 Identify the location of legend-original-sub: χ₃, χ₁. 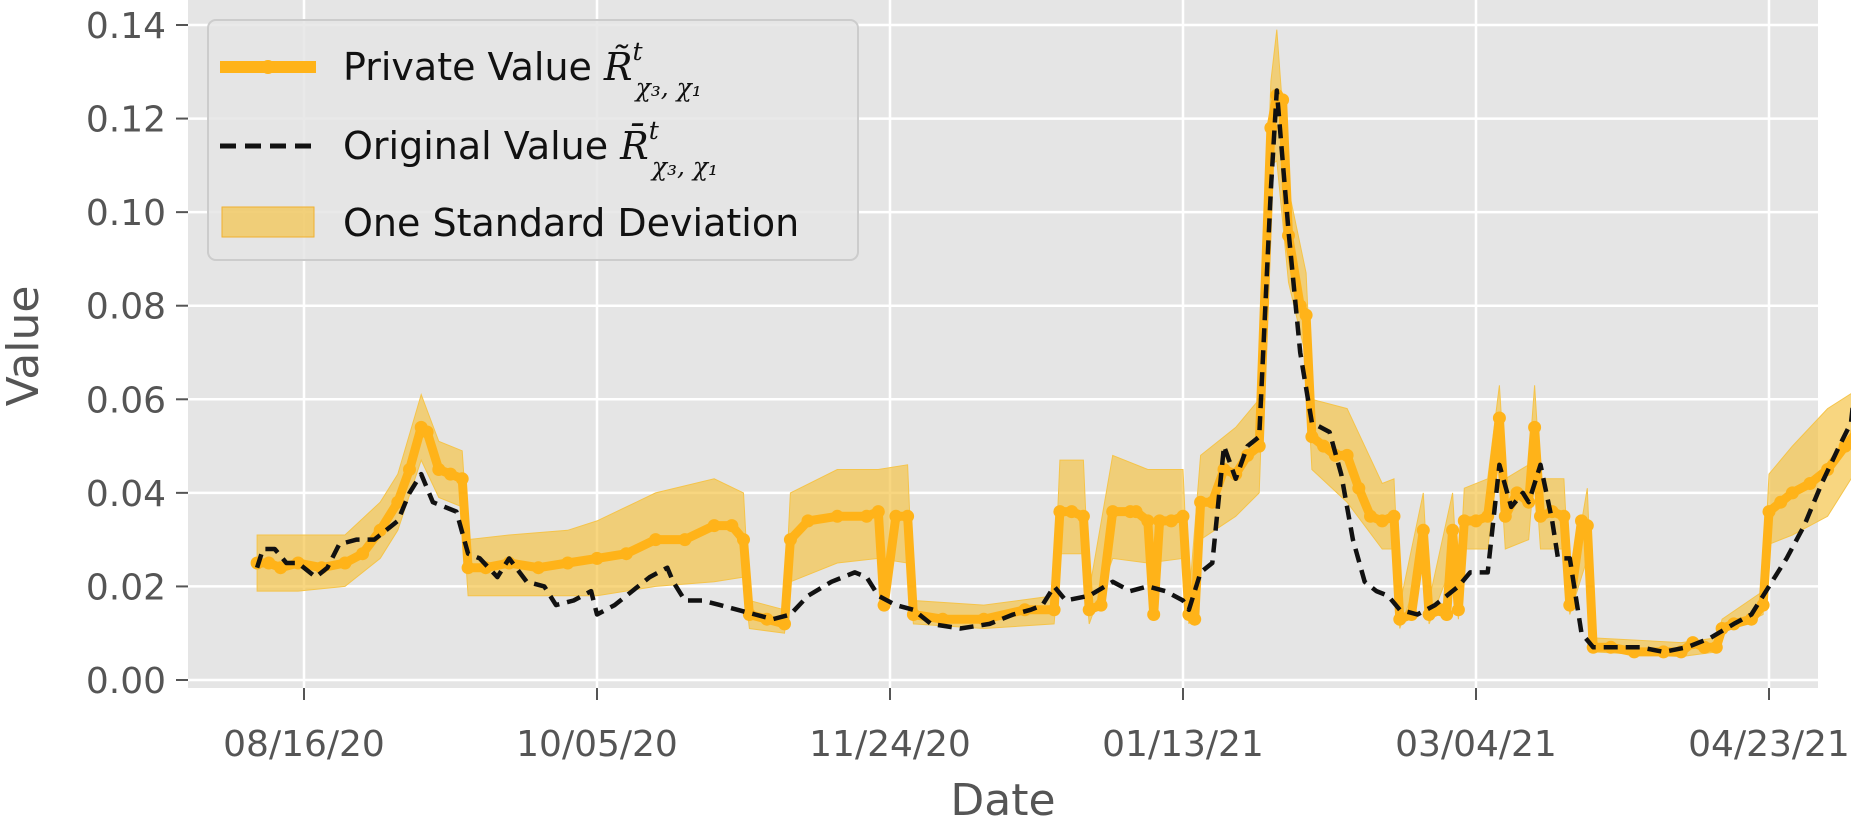
(684, 166).